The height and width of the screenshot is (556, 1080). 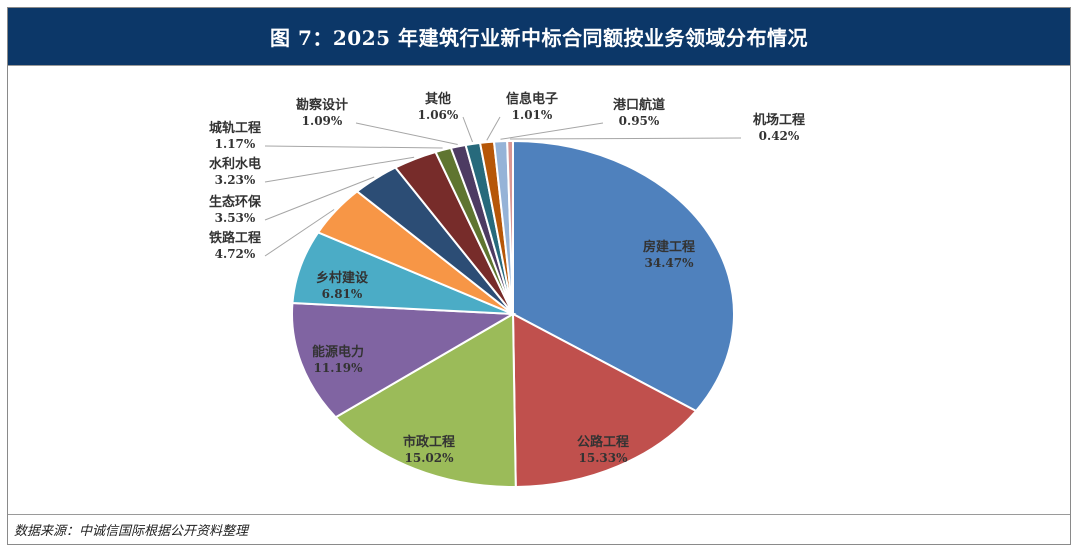 I want to click on slice-value-2: 15.33%, so click(x=604, y=458).